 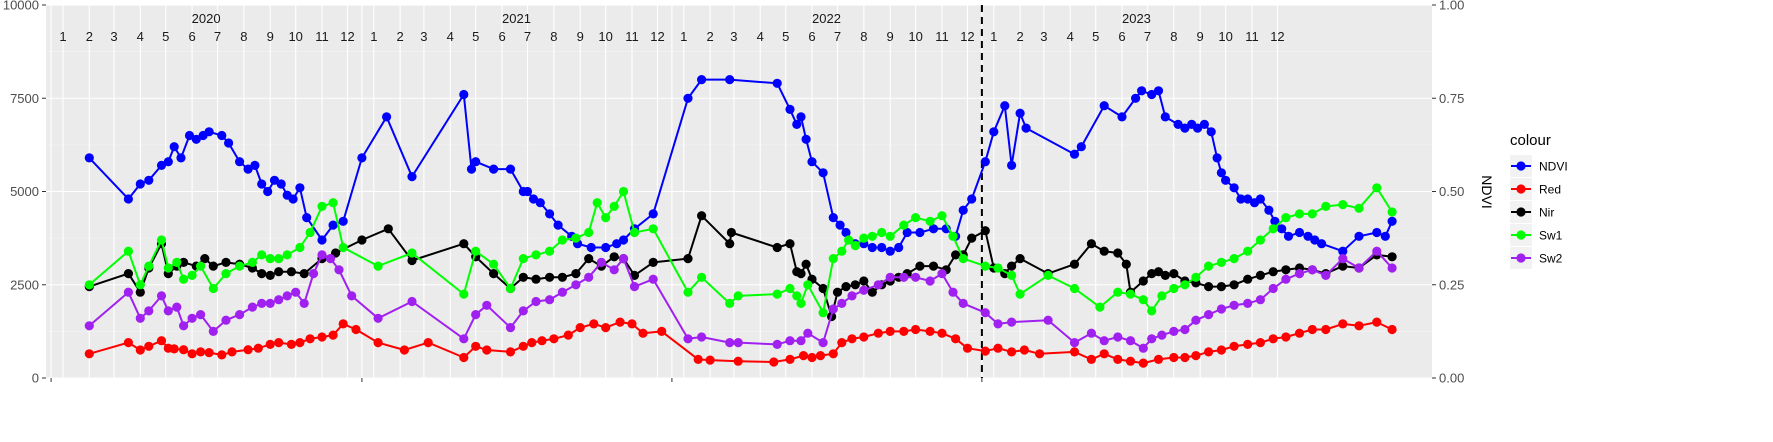 What do you see at coordinates (733, 36) in the screenshot?
I see `month-label: 3` at bounding box center [733, 36].